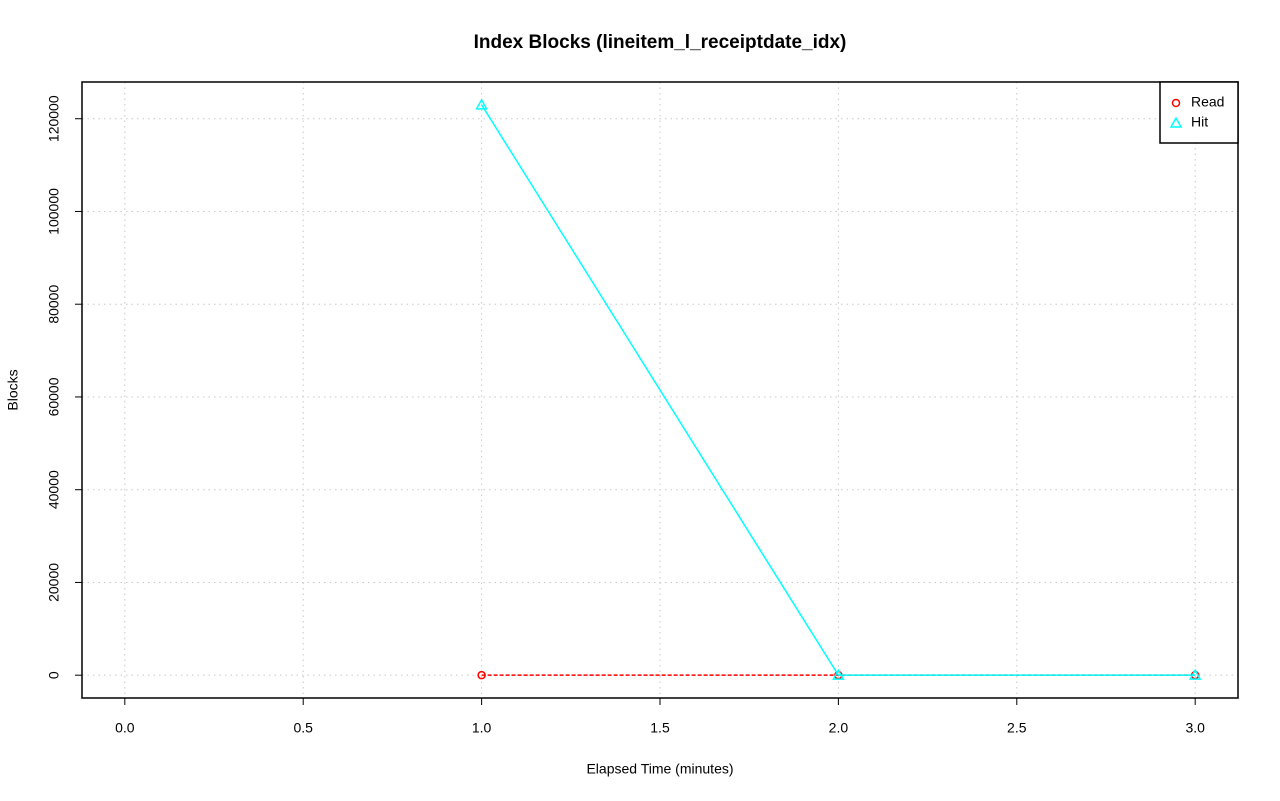  What do you see at coordinates (54, 582) in the screenshot?
I see `y-tick-label: 20000` at bounding box center [54, 582].